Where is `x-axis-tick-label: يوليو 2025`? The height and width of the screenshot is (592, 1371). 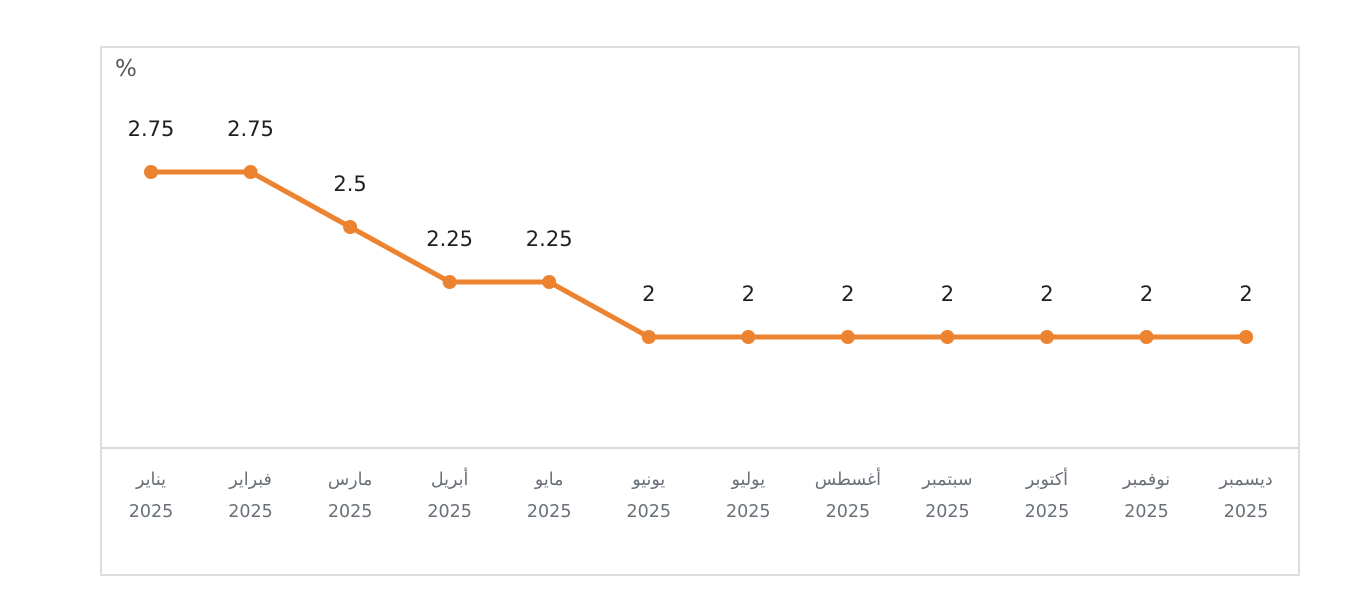
x-axis-tick-label: يوليو 2025 is located at coordinates (748, 496).